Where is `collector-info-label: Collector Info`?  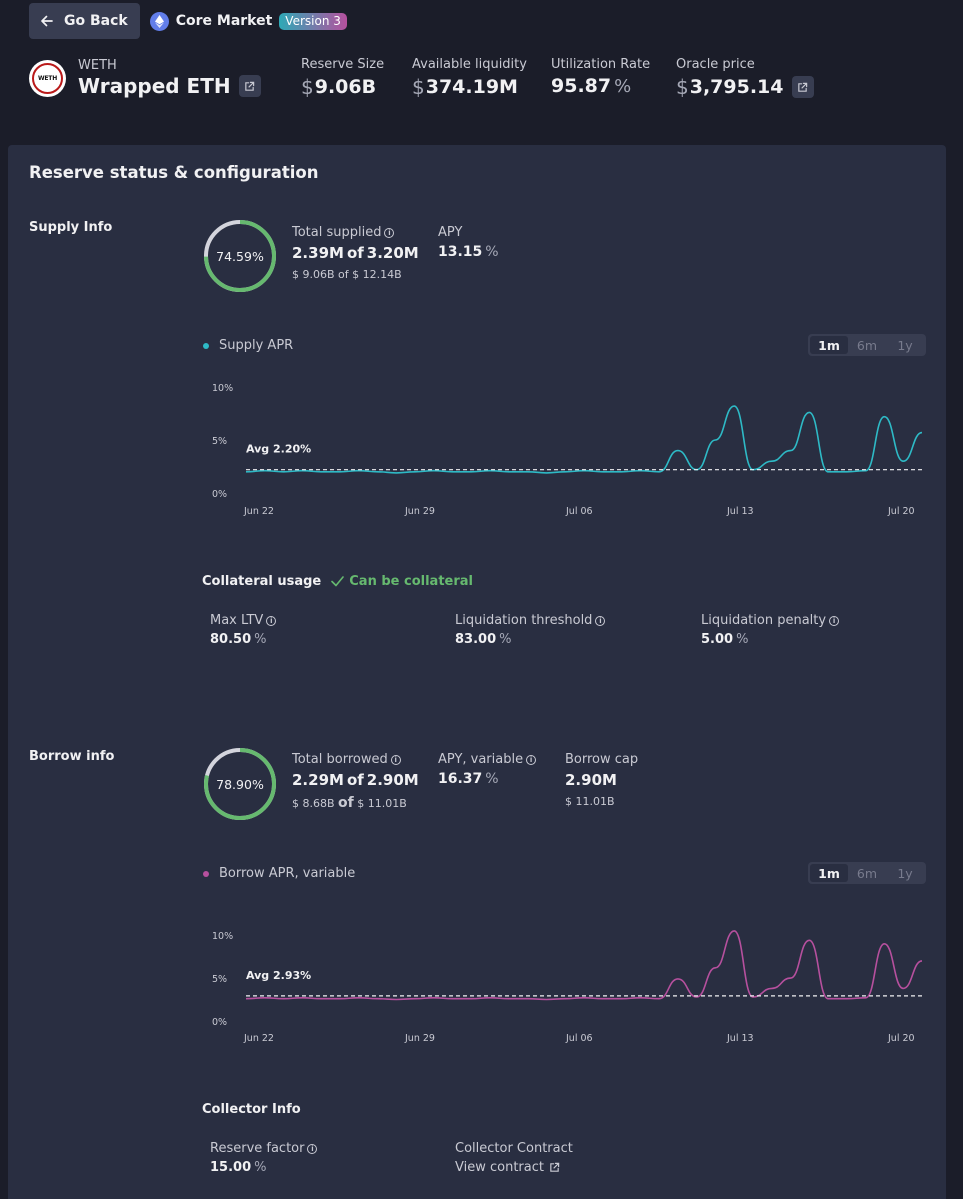
collector-info-label: Collector Info is located at coordinates (251, 1109).